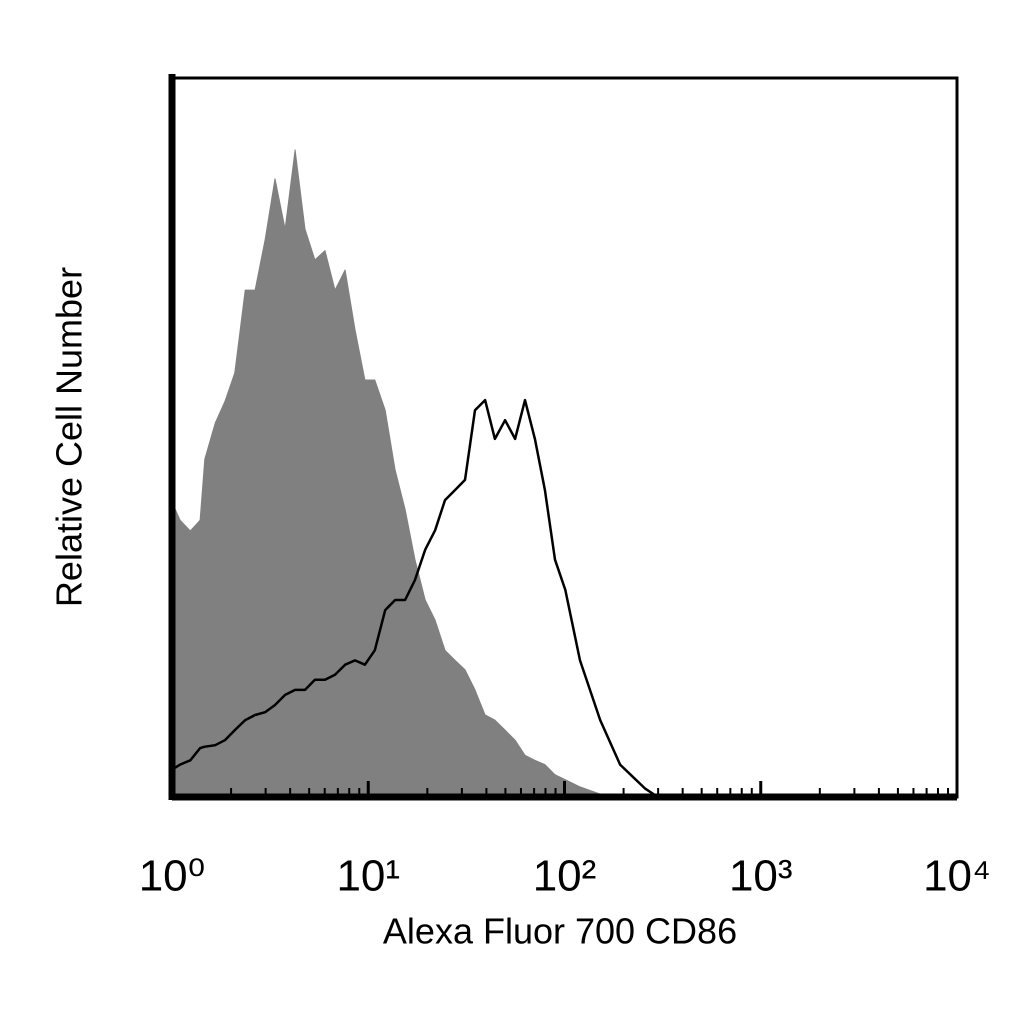 The height and width of the screenshot is (1024, 1024). What do you see at coordinates (565, 876) in the screenshot?
I see `x-tick-label: 10²` at bounding box center [565, 876].